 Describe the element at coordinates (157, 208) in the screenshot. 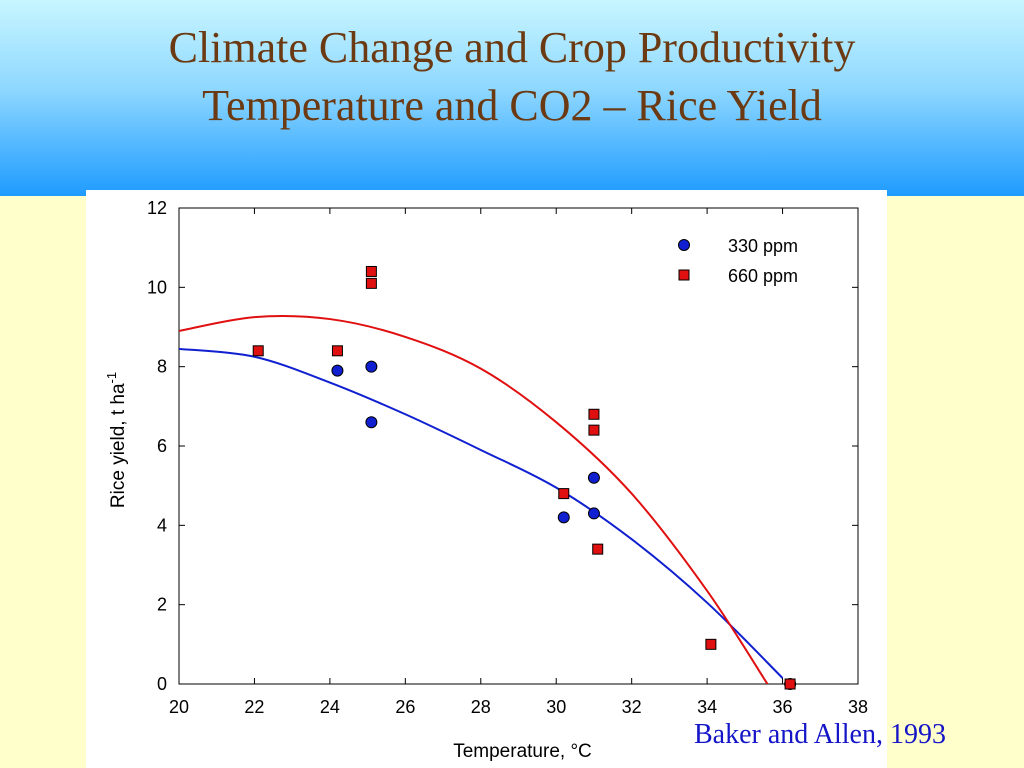

I see `y-tick-label: 12` at that location.